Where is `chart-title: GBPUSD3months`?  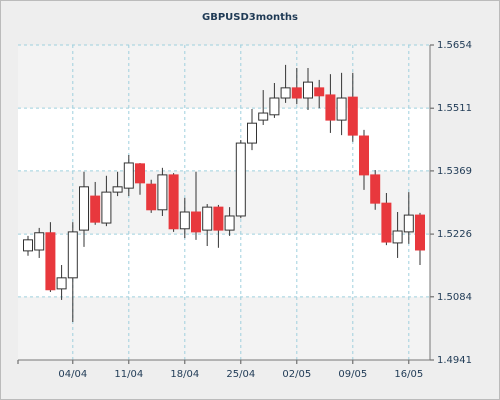 chart-title: GBPUSD3months is located at coordinates (250, 17).